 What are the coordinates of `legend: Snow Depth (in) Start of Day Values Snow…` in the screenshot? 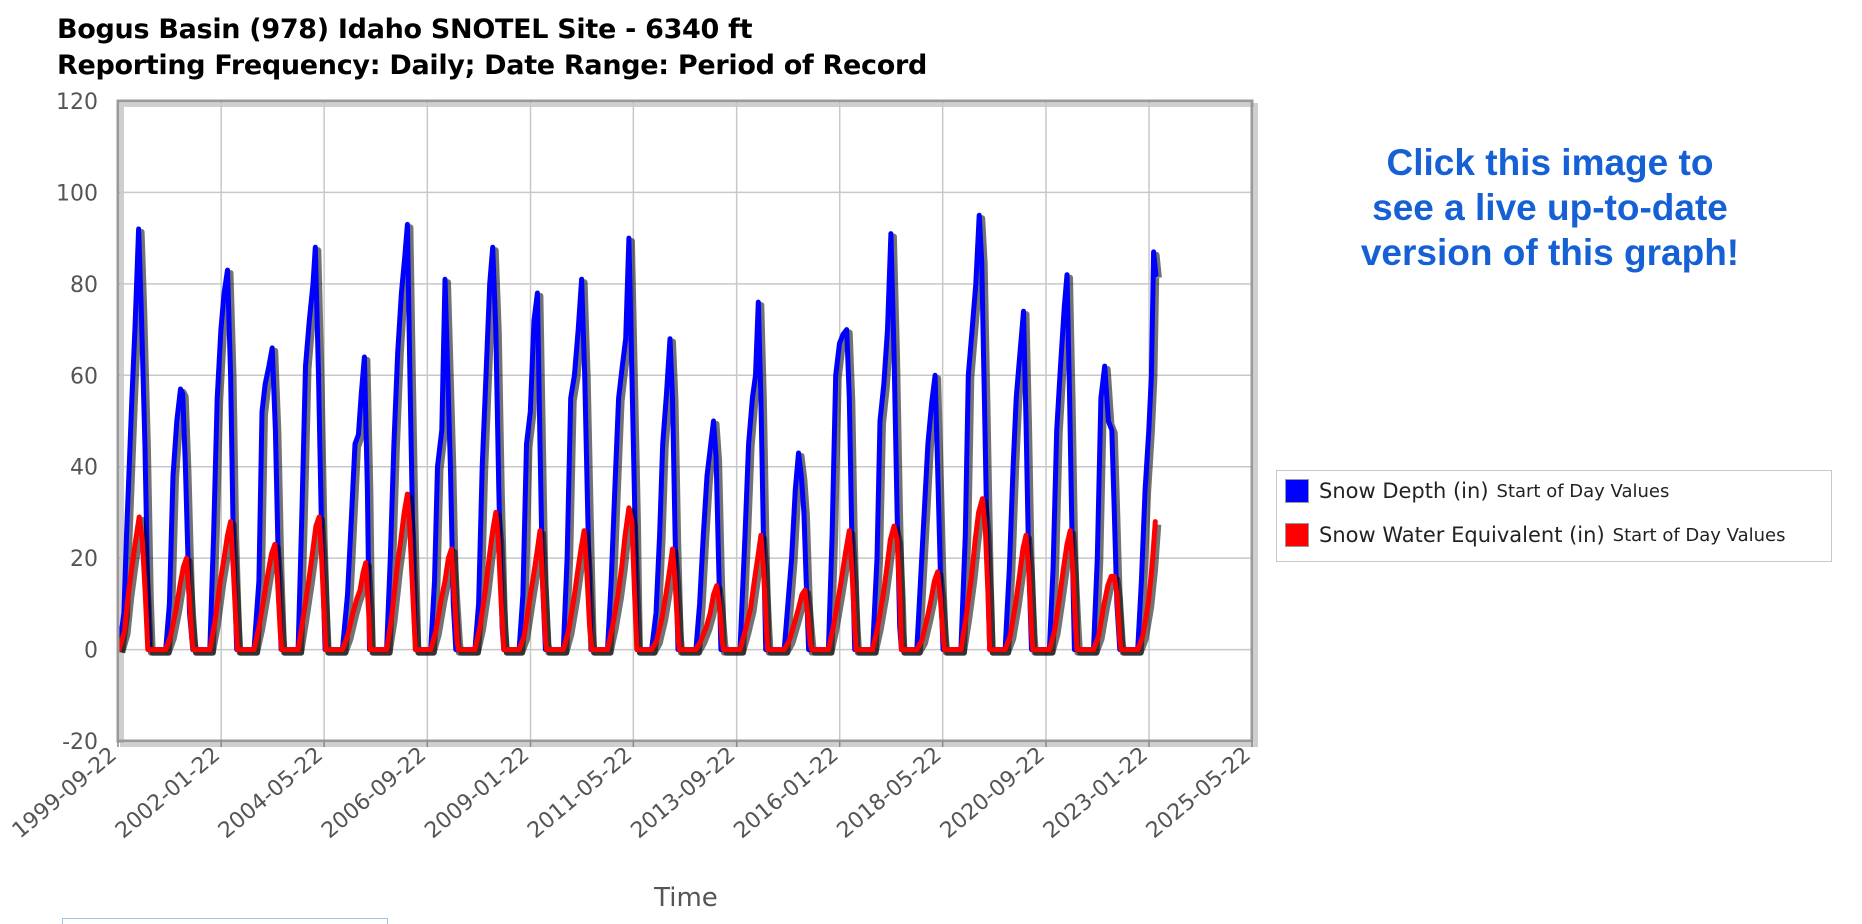 It's located at (1554, 516).